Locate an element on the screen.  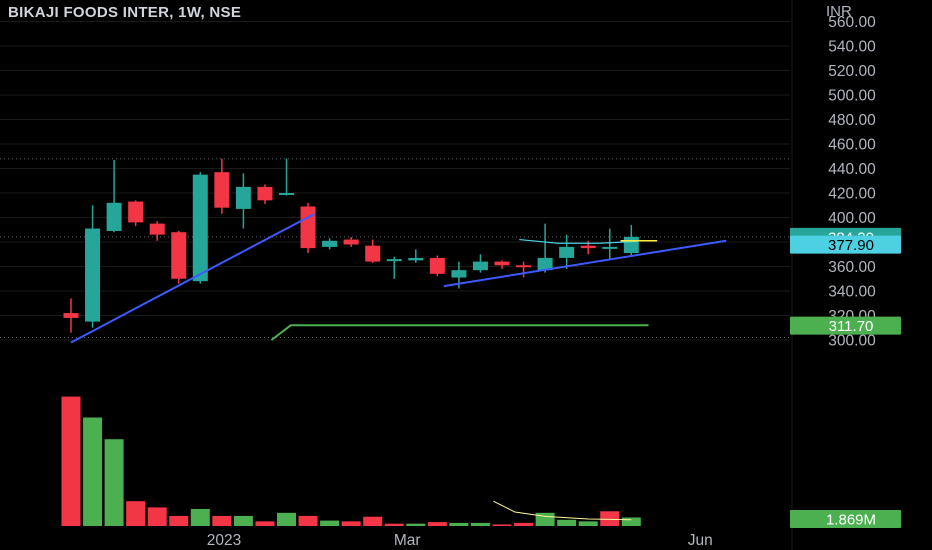
time-axis: 2023 Mar Jun is located at coordinates (460, 540).